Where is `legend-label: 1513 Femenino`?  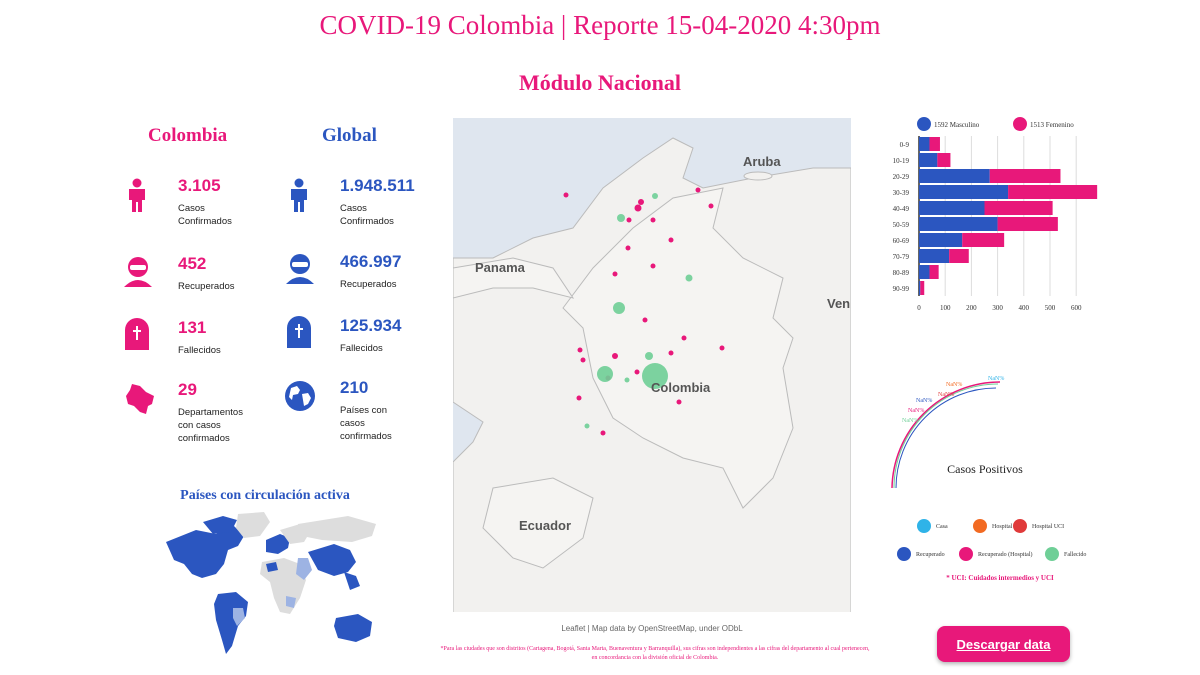 legend-label: 1513 Femenino is located at coordinates (1052, 125).